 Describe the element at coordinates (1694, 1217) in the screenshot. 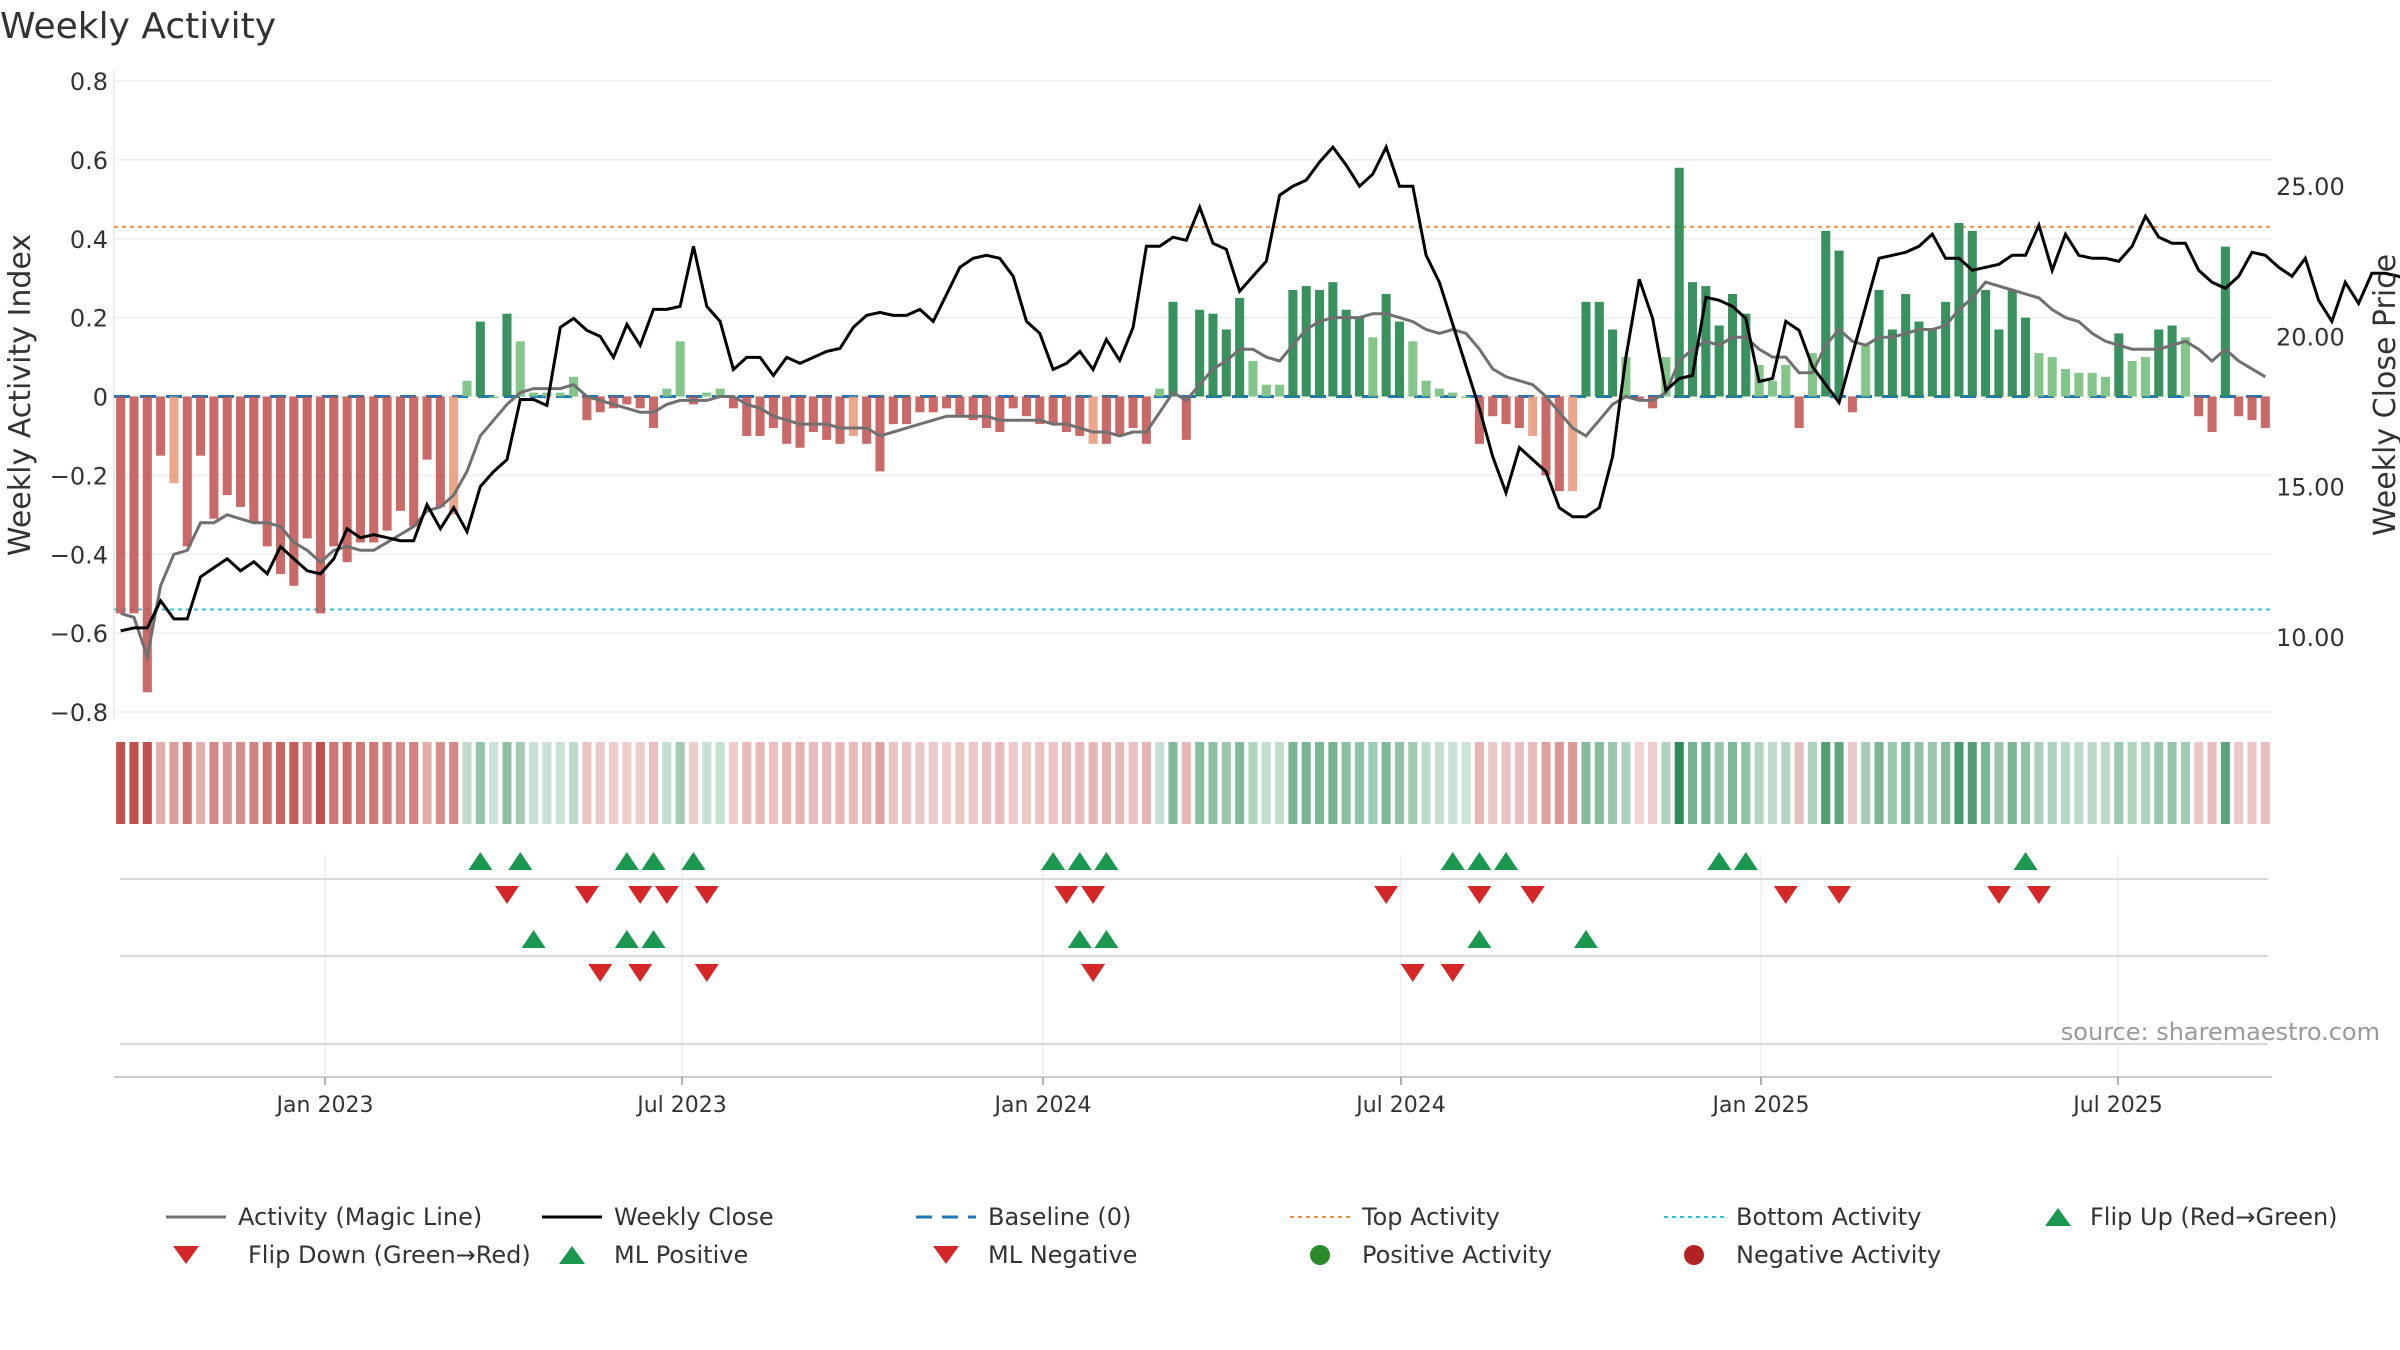

I see `bottom-activity-swatch-icon` at that location.